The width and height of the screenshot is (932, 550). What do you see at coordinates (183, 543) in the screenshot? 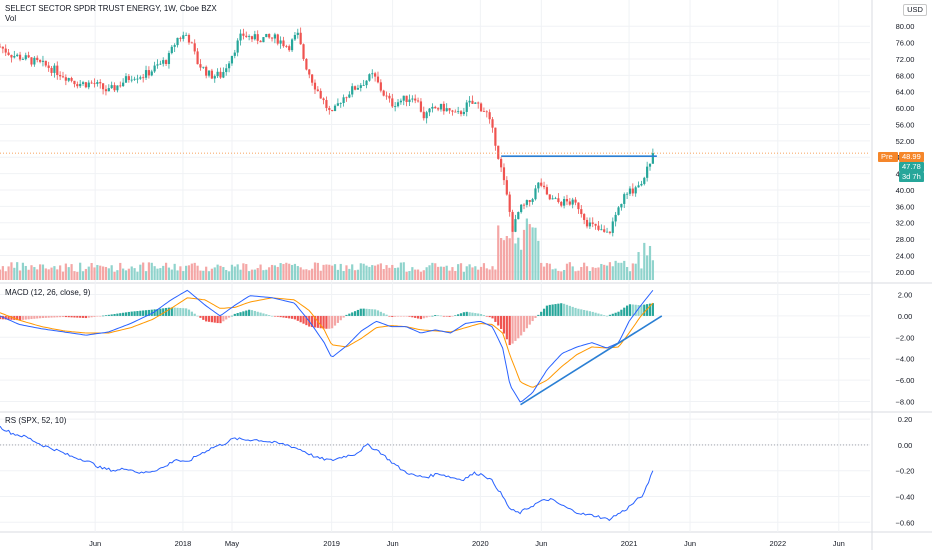
I see `time-tick-label: 2018` at bounding box center [183, 543].